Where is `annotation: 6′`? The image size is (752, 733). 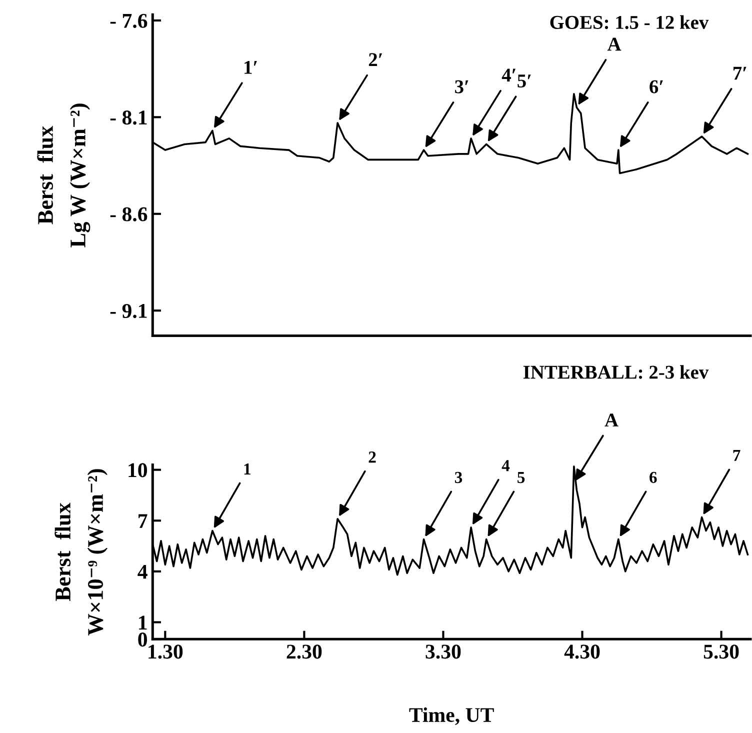 annotation: 6′ is located at coordinates (656, 87).